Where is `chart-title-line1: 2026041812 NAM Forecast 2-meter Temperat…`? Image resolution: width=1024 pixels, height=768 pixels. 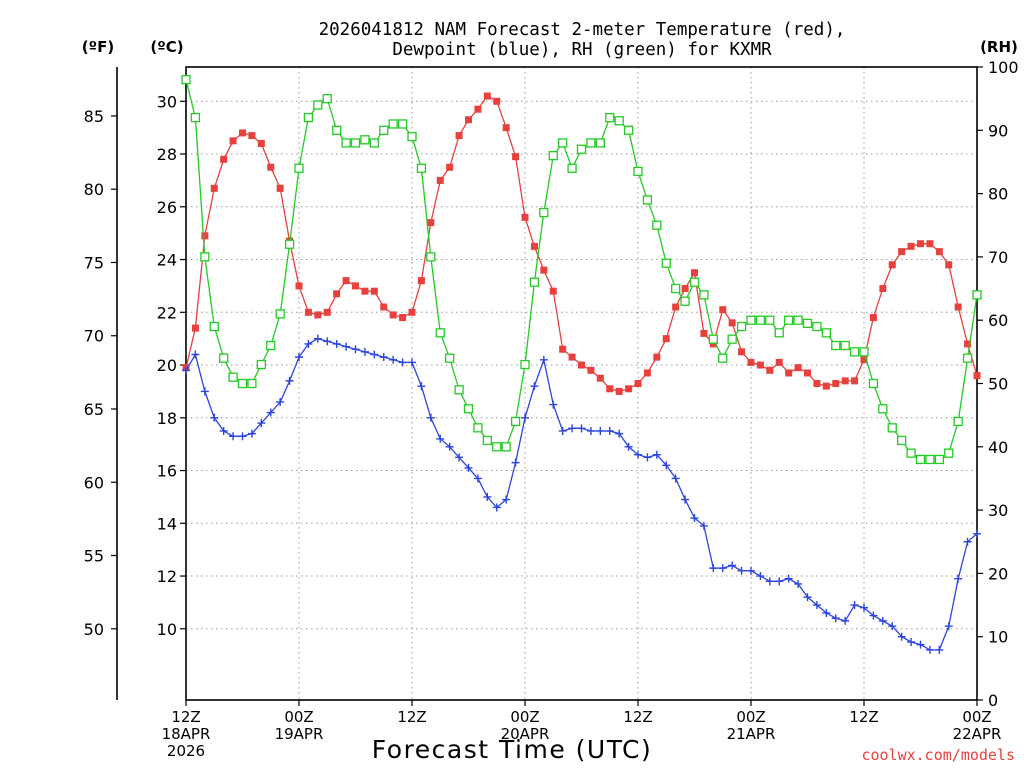
chart-title-line1: 2026041812 NAM Forecast 2-meter Temperat… is located at coordinates (582, 30).